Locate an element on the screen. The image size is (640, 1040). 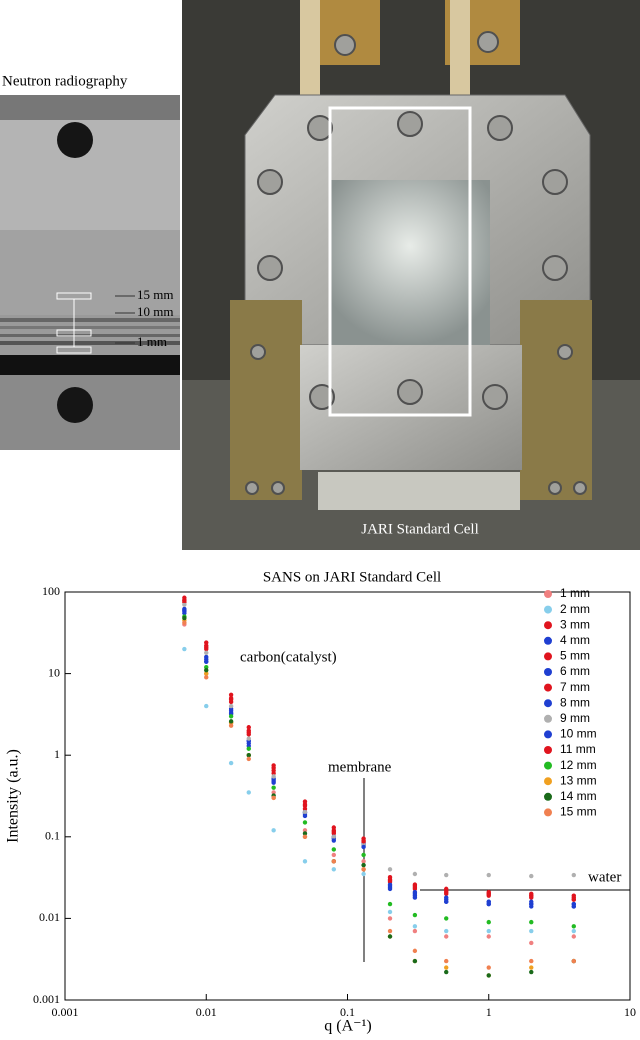
legend-label: 2 mm is located at coordinates (575, 609).